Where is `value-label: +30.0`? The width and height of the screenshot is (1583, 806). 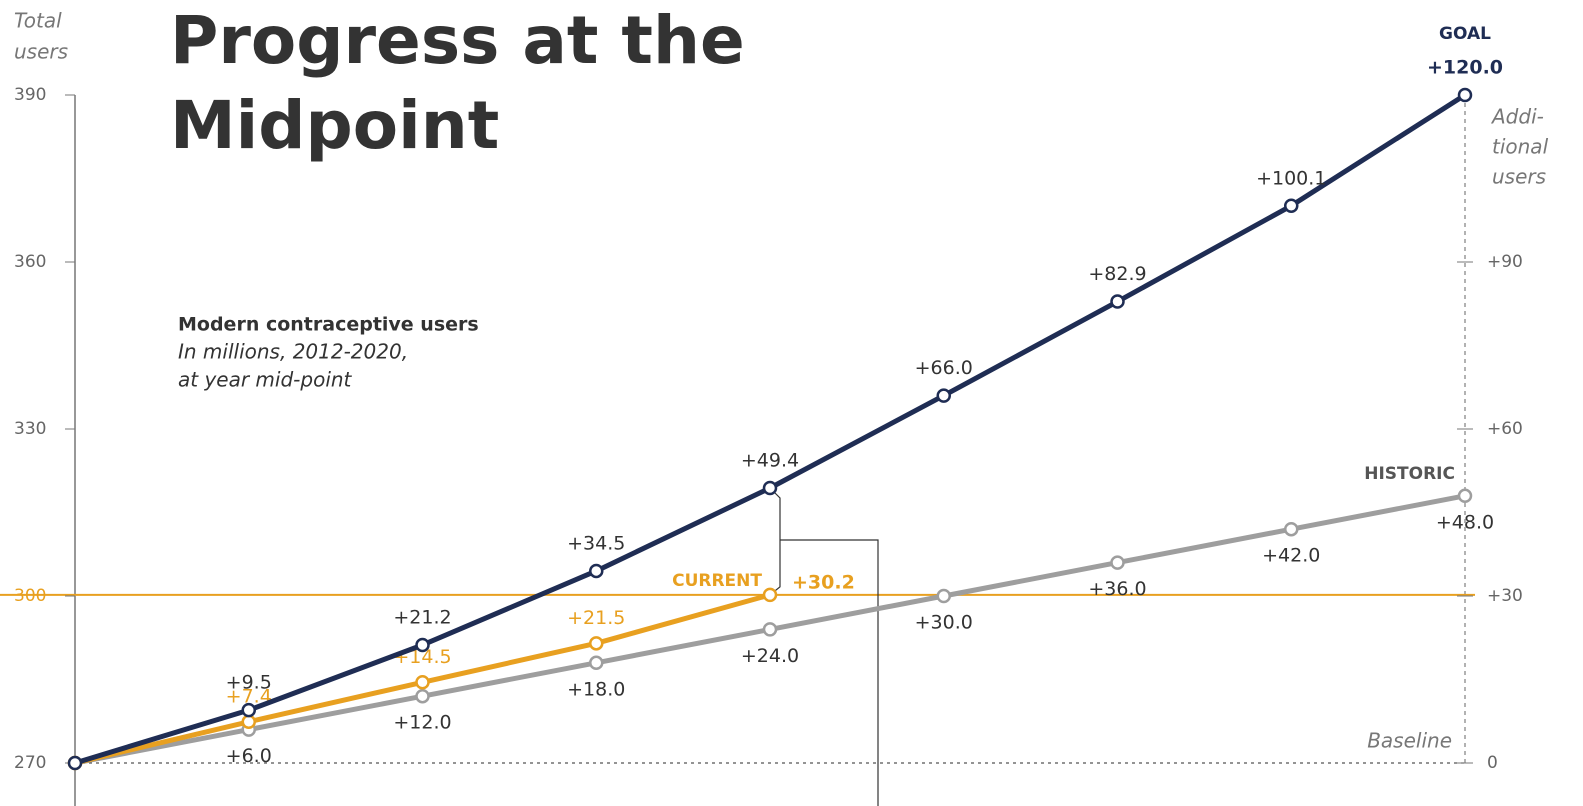 value-label: +30.0 is located at coordinates (944, 623).